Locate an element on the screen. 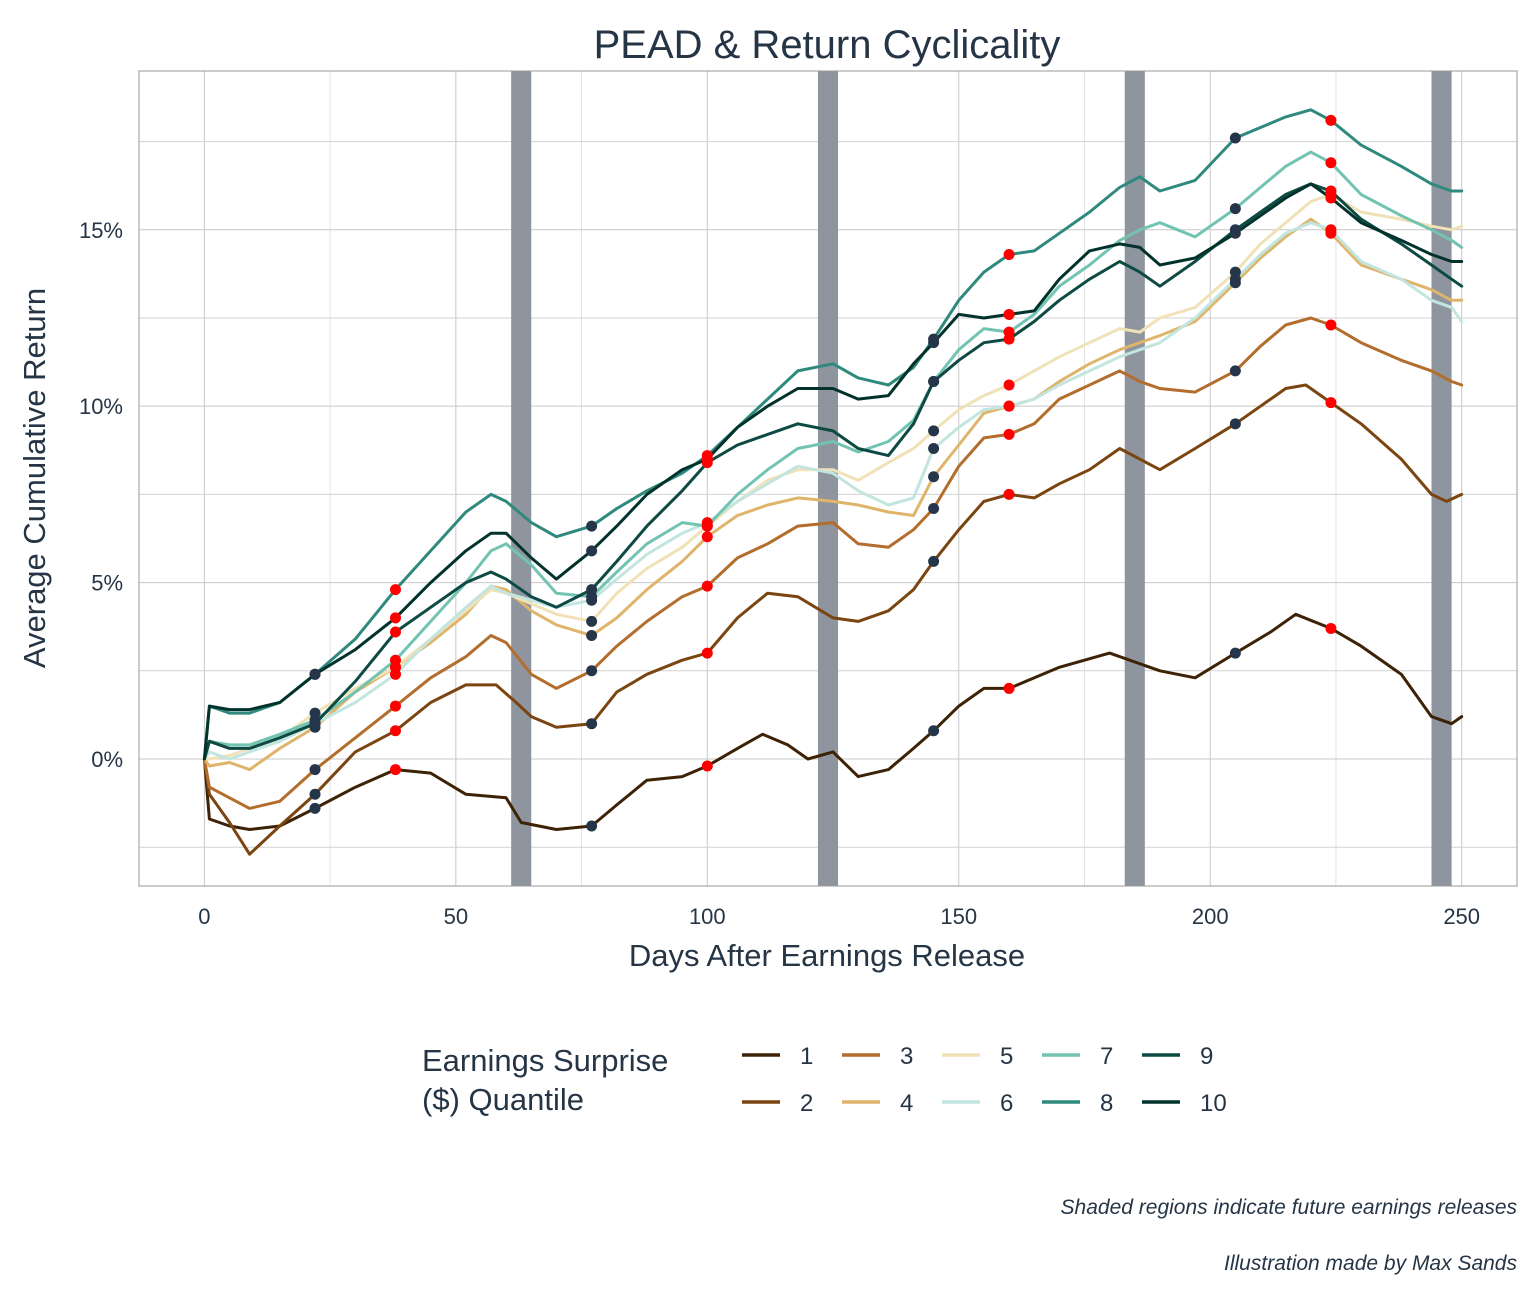 The image size is (1536, 1301). y-tick-label: 0% is located at coordinates (107, 759).